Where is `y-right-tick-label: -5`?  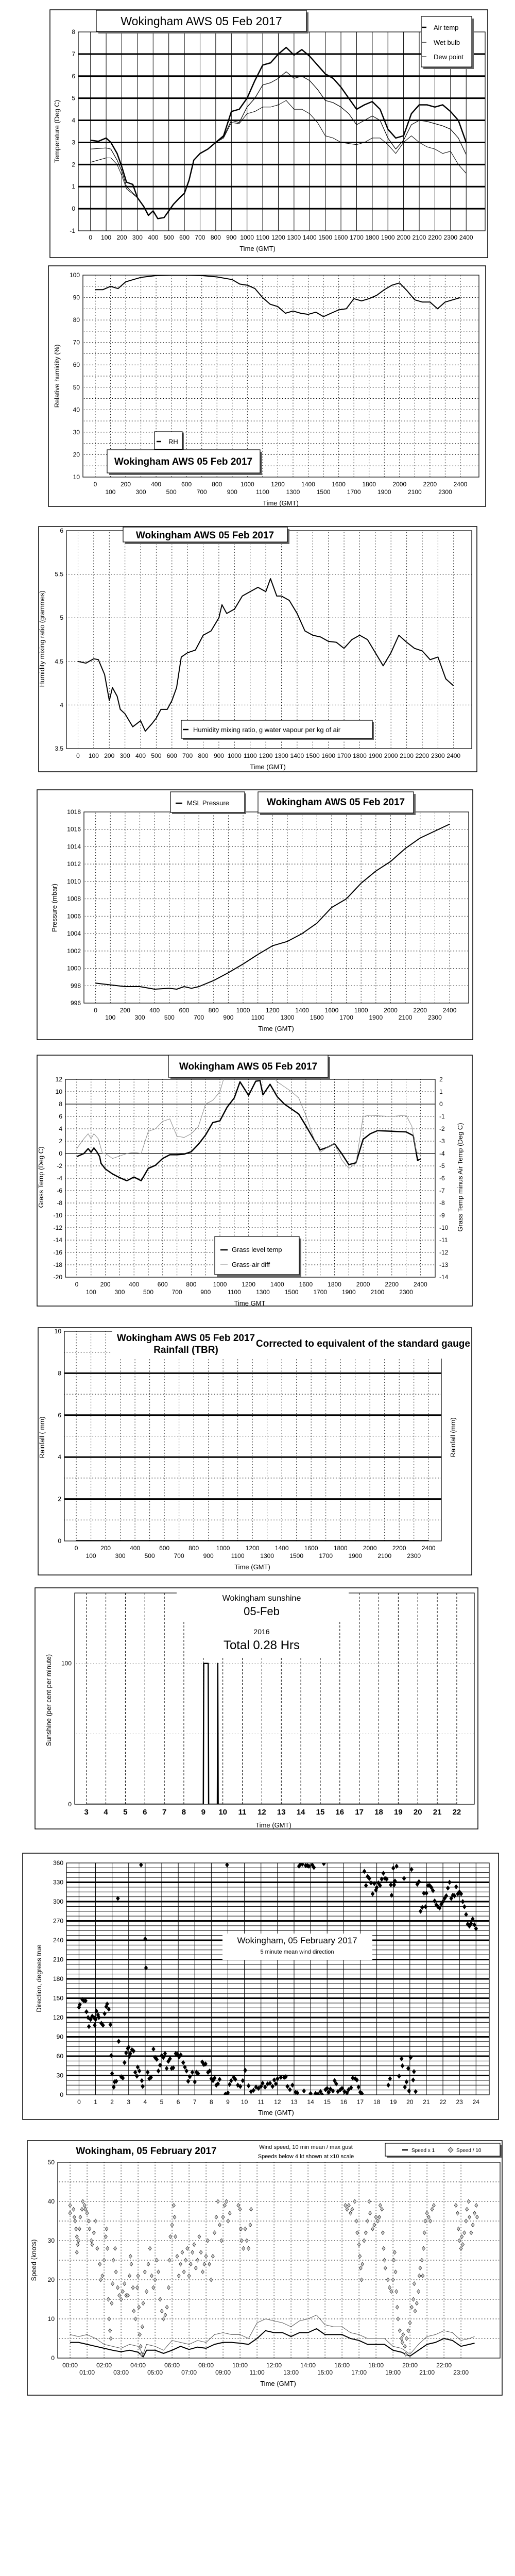 y-right-tick-label: -5 is located at coordinates (442, 1166).